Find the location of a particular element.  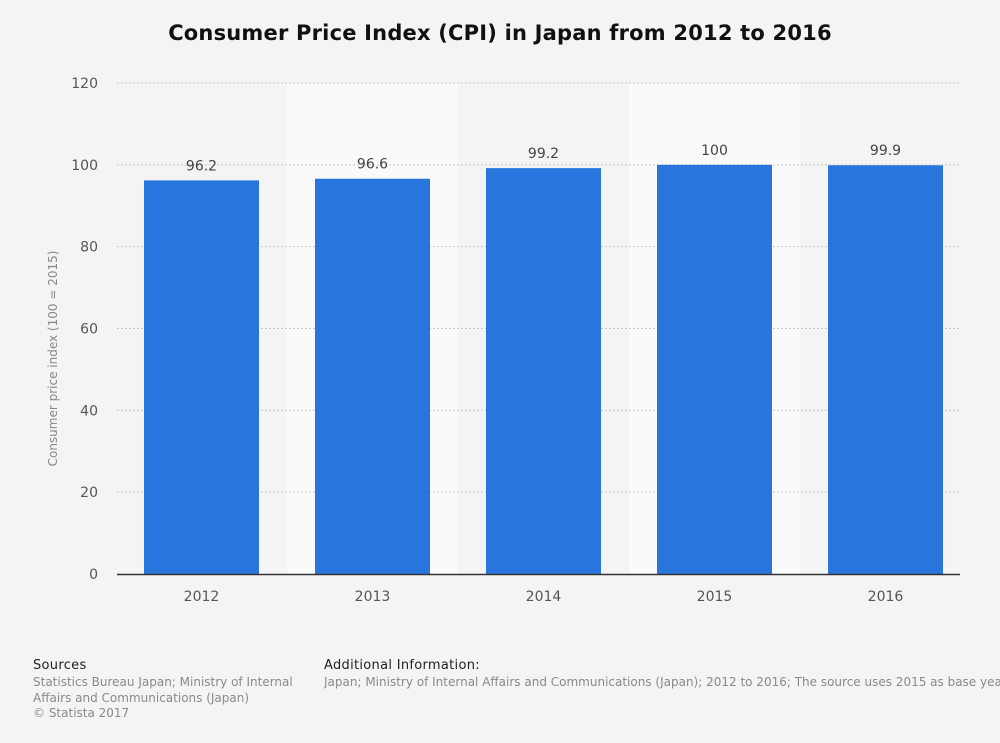

x-tick-label: 2014 is located at coordinates (544, 597).